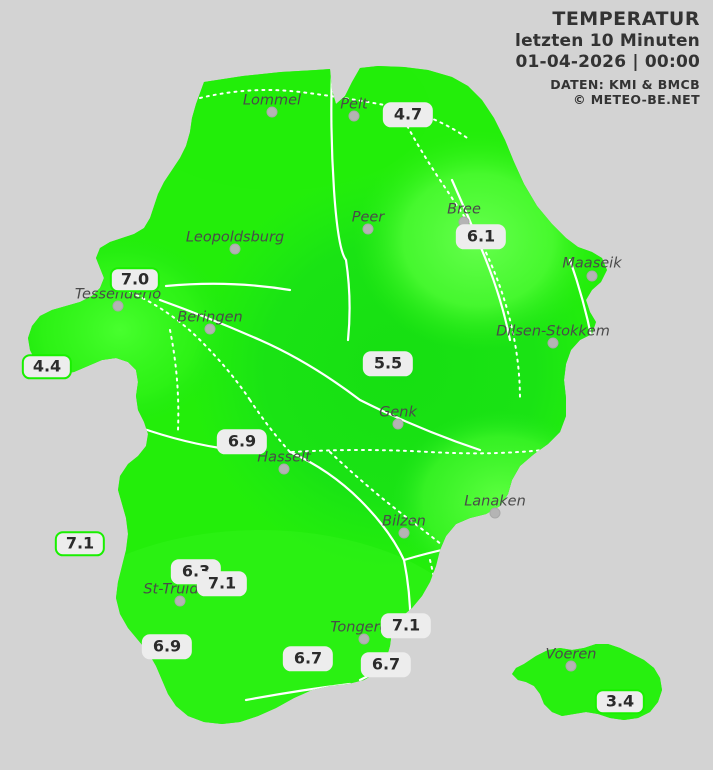 The height and width of the screenshot is (770, 713). I want to click on city-label: Hasselt, so click(284, 456).